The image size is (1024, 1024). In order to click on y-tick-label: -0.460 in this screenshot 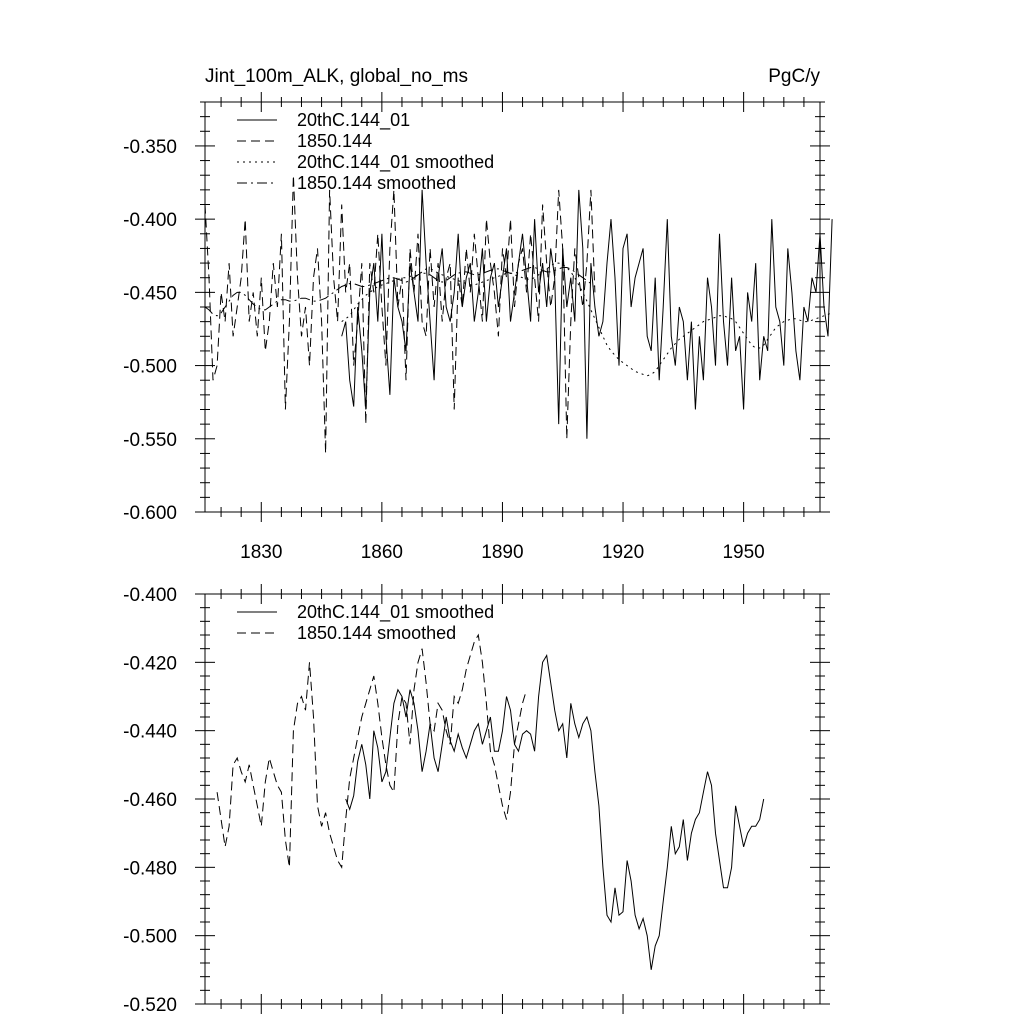, I will do `click(150, 800)`.